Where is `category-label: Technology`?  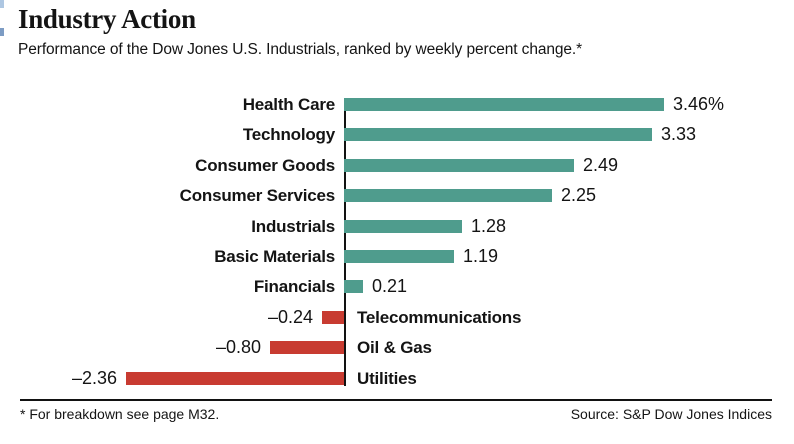
category-label: Technology is located at coordinates (288, 134).